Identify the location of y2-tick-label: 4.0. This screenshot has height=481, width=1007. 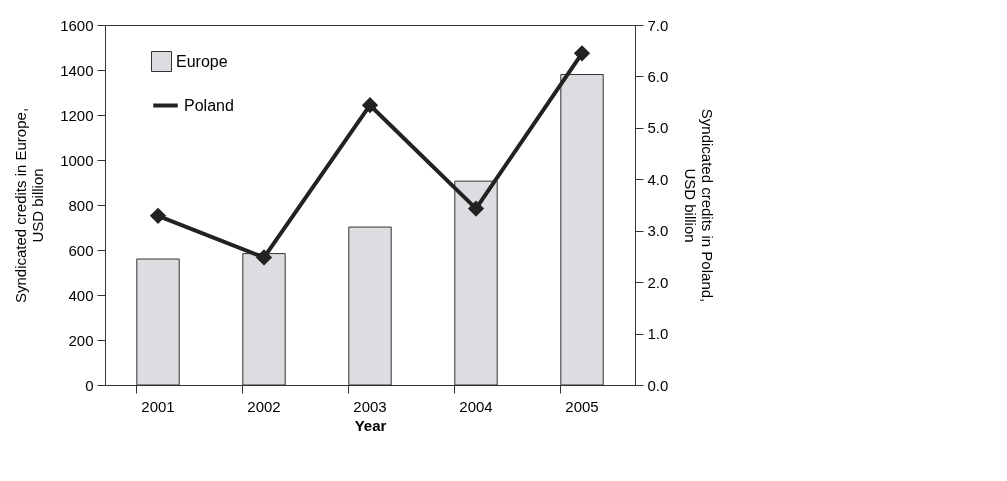
(658, 179).